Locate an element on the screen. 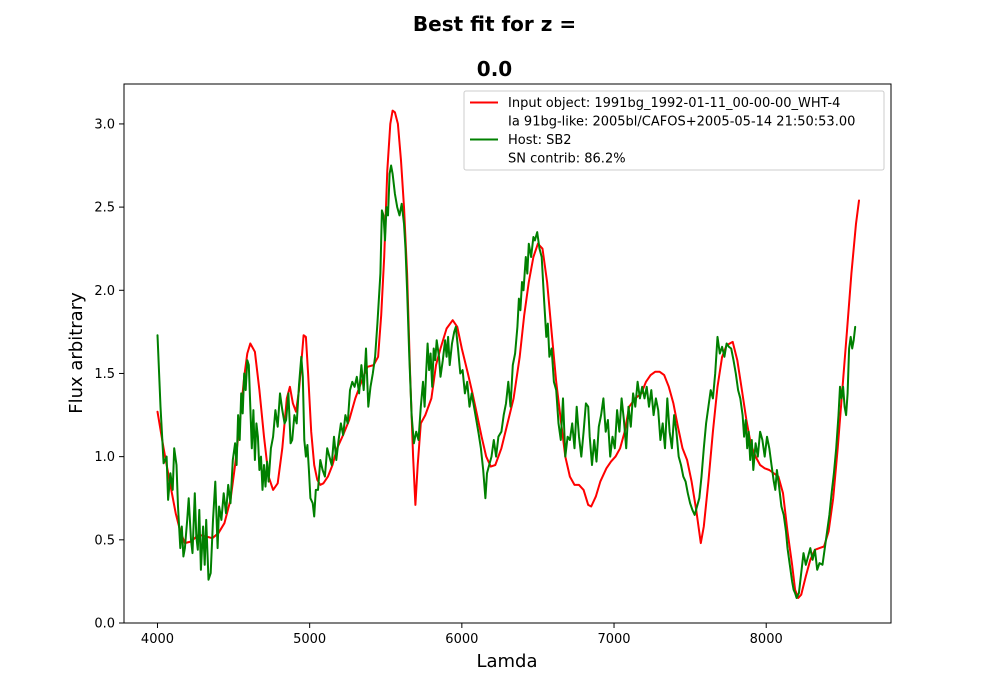 The height and width of the screenshot is (700, 989). legend-entry-text: Host: SB2 is located at coordinates (540, 140).